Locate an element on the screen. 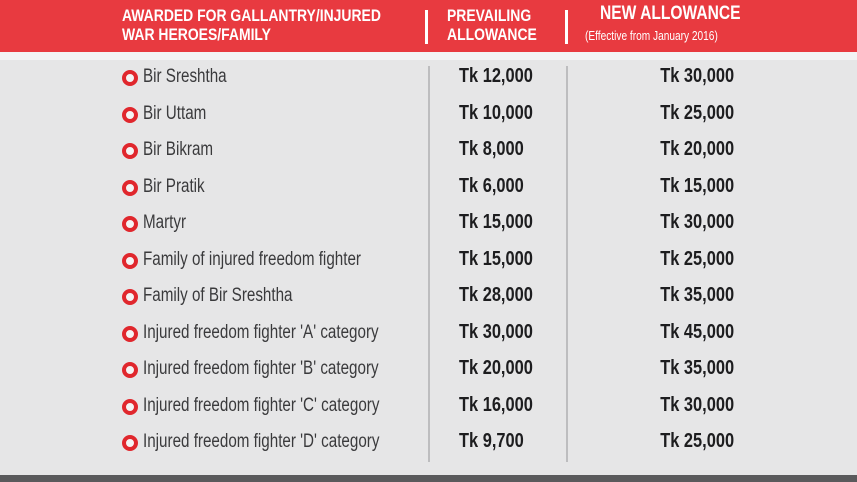  category-label: Bir Uttam is located at coordinates (175, 113).